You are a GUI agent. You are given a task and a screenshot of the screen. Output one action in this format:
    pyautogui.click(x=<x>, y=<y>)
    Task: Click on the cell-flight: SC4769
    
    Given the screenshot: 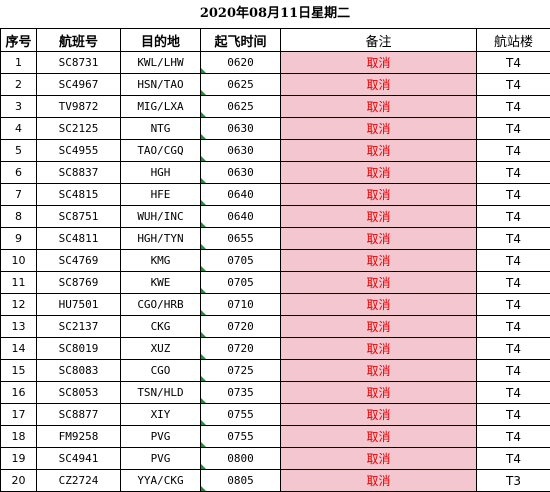 What is the action you would take?
    pyautogui.click(x=79, y=261)
    